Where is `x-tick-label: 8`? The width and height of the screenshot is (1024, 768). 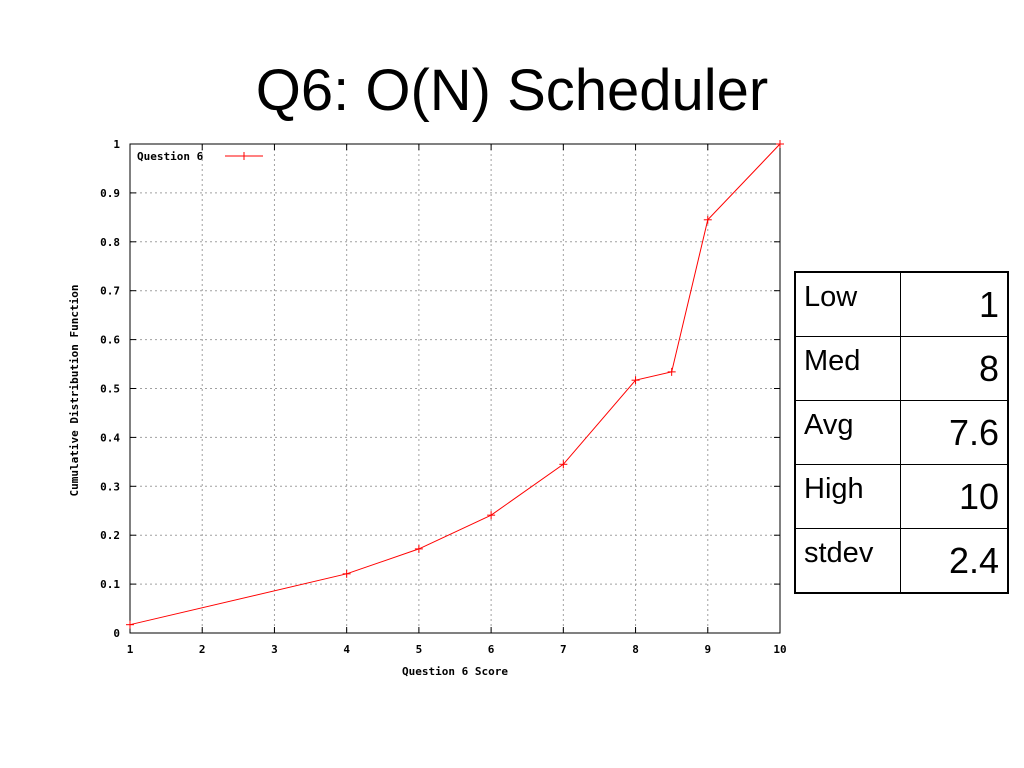
x-tick-label: 8 is located at coordinates (635, 649).